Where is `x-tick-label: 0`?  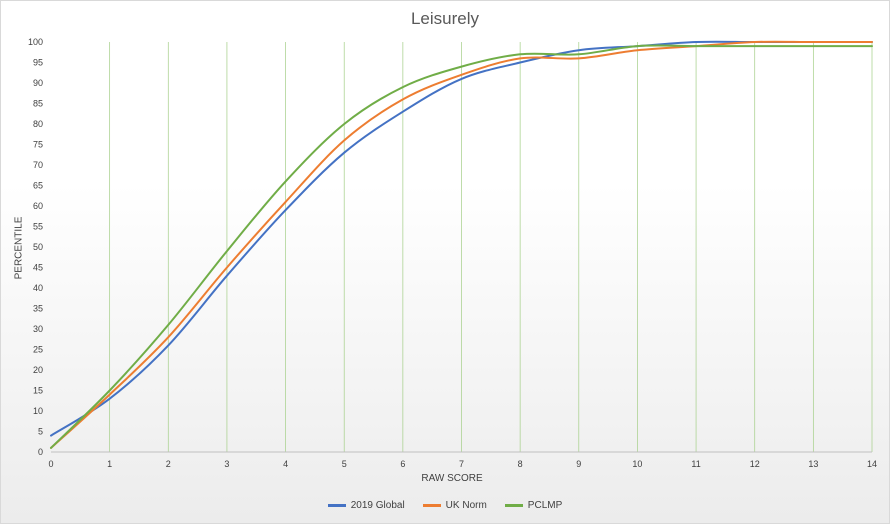
x-tick-label: 0 is located at coordinates (50, 464).